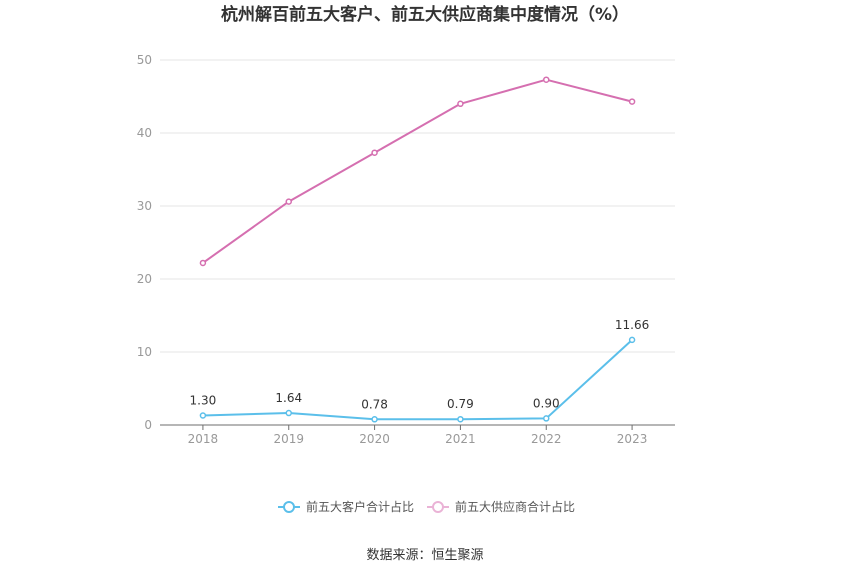  What do you see at coordinates (374, 404) in the screenshot?
I see `data-label: 0.78` at bounding box center [374, 404].